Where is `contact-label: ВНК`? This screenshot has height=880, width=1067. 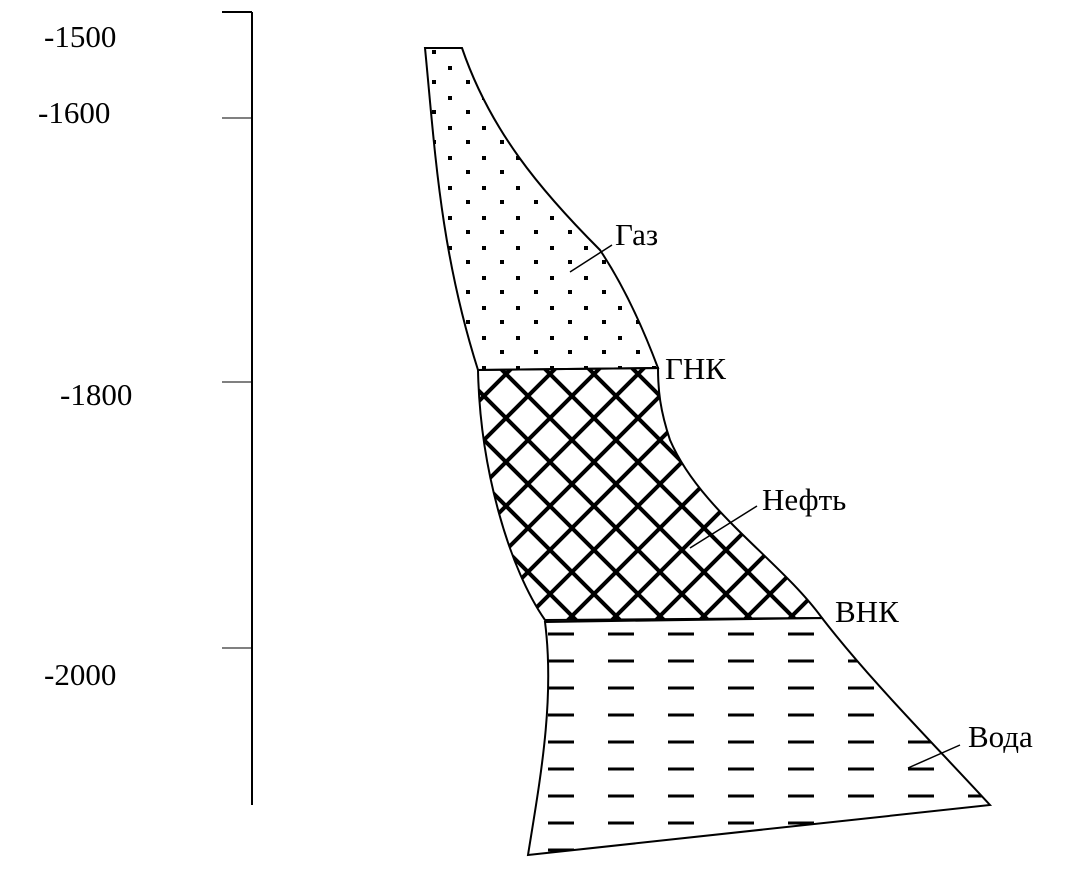 contact-label: ВНК is located at coordinates (867, 611).